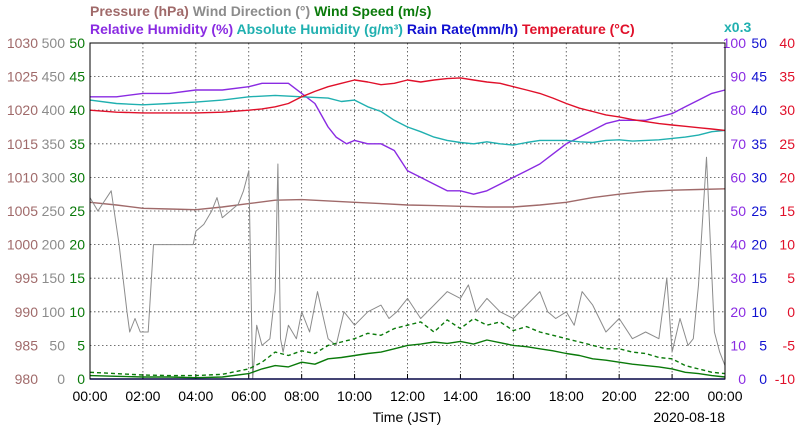  Describe the element at coordinates (27, 379) in the screenshot. I see `y-tick-label-pressure: 980` at that location.